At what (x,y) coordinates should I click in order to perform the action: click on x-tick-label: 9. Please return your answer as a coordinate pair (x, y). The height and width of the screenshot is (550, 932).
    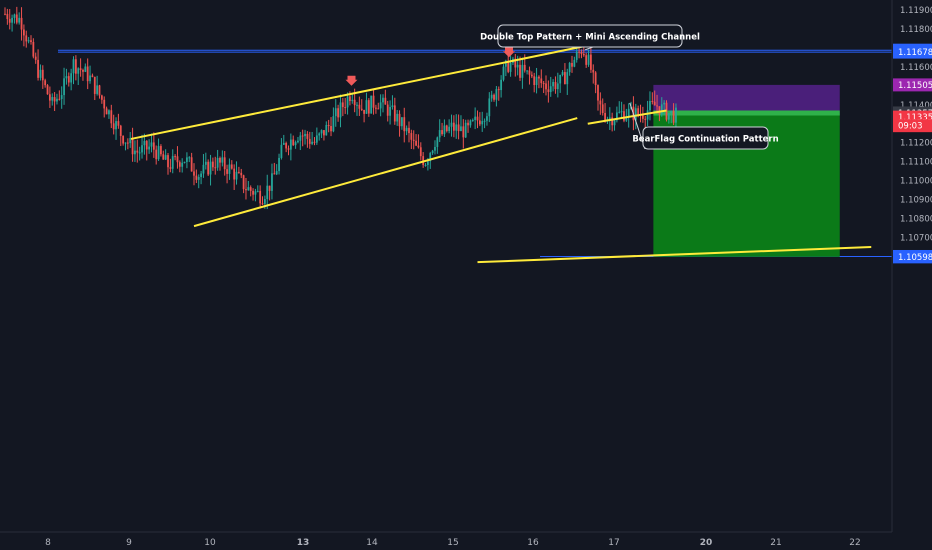
    Looking at the image, I should click on (129, 543).